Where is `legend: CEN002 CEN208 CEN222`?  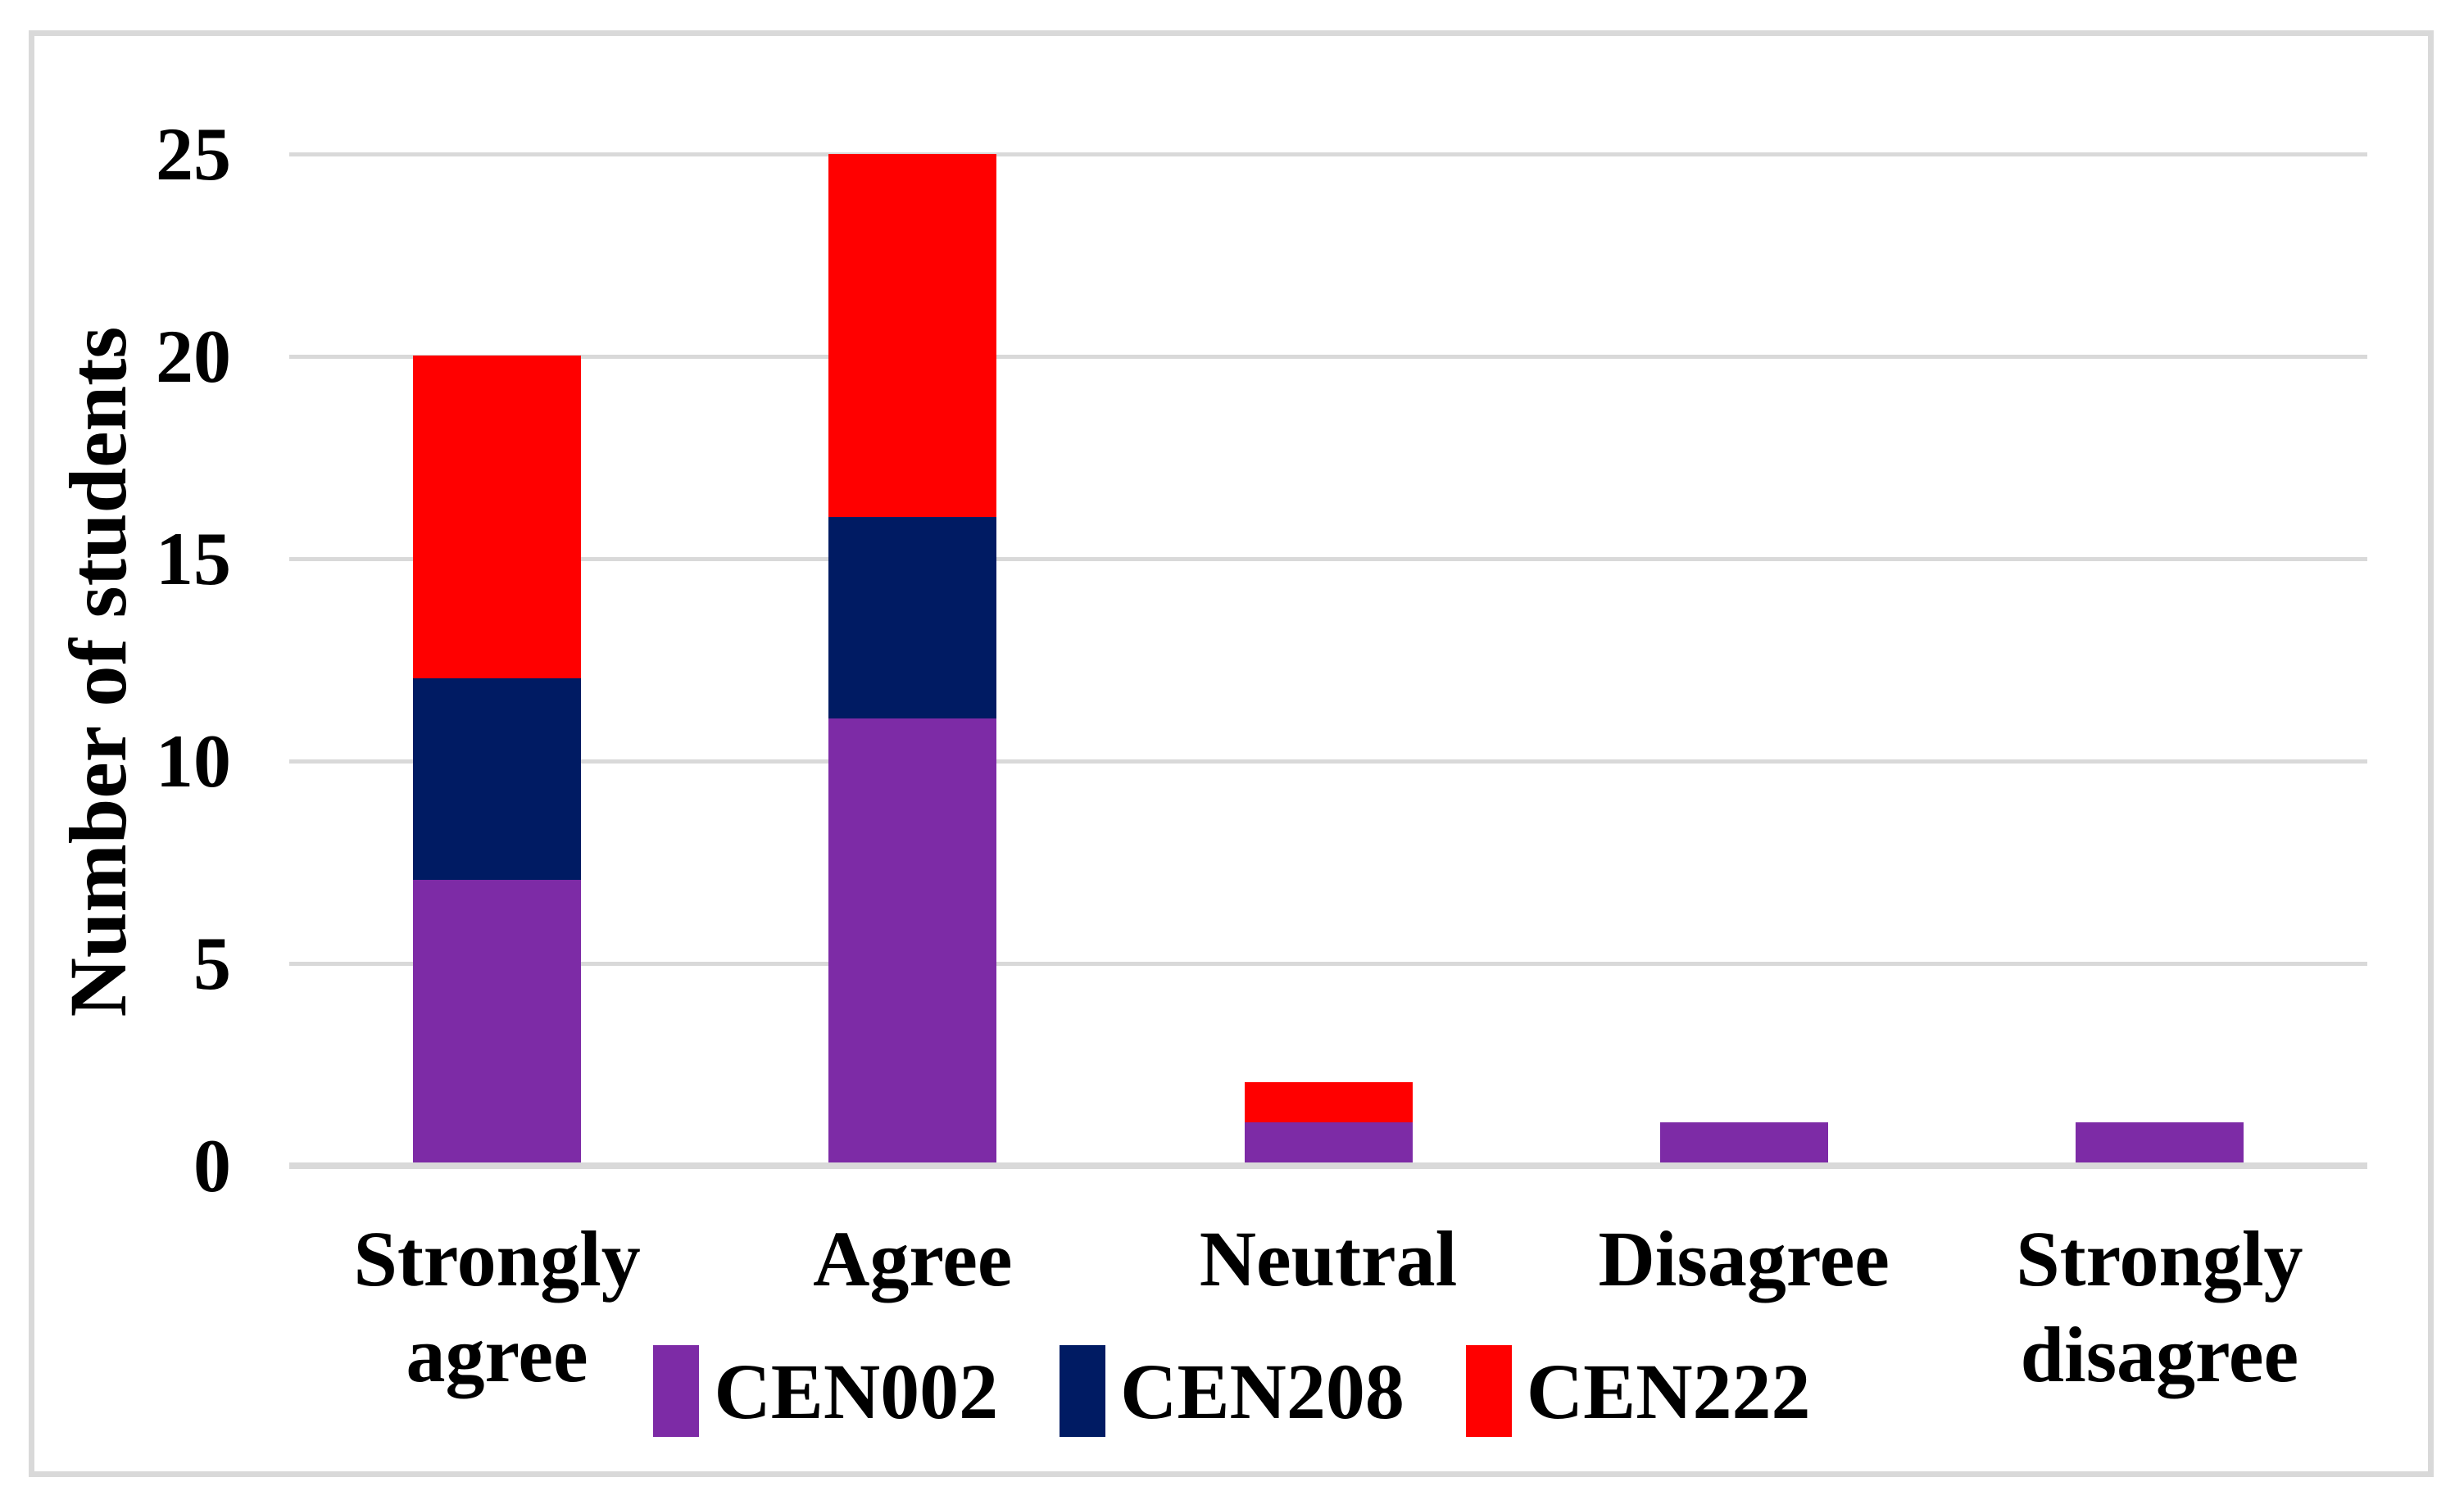 legend: CEN002 CEN208 CEN222 is located at coordinates (1232, 1391).